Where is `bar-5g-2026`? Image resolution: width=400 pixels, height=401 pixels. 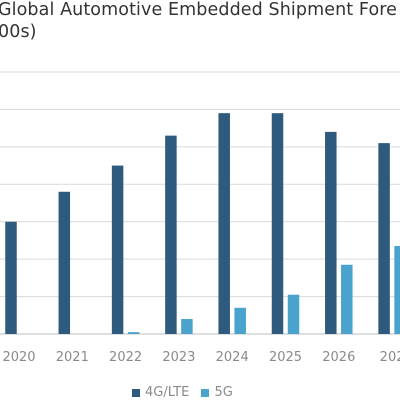 bar-5g-2026 is located at coordinates (347, 299).